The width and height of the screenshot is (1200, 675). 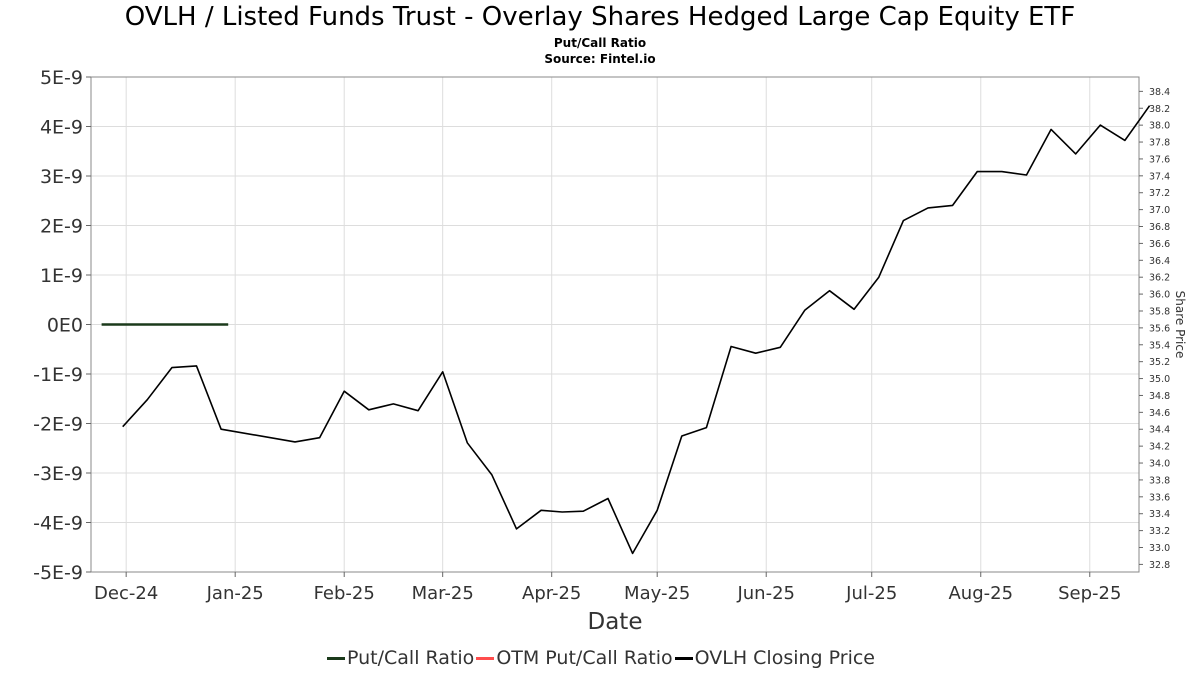 I want to click on chart-subtitle: Put/Call Ratio, so click(x=600, y=43).